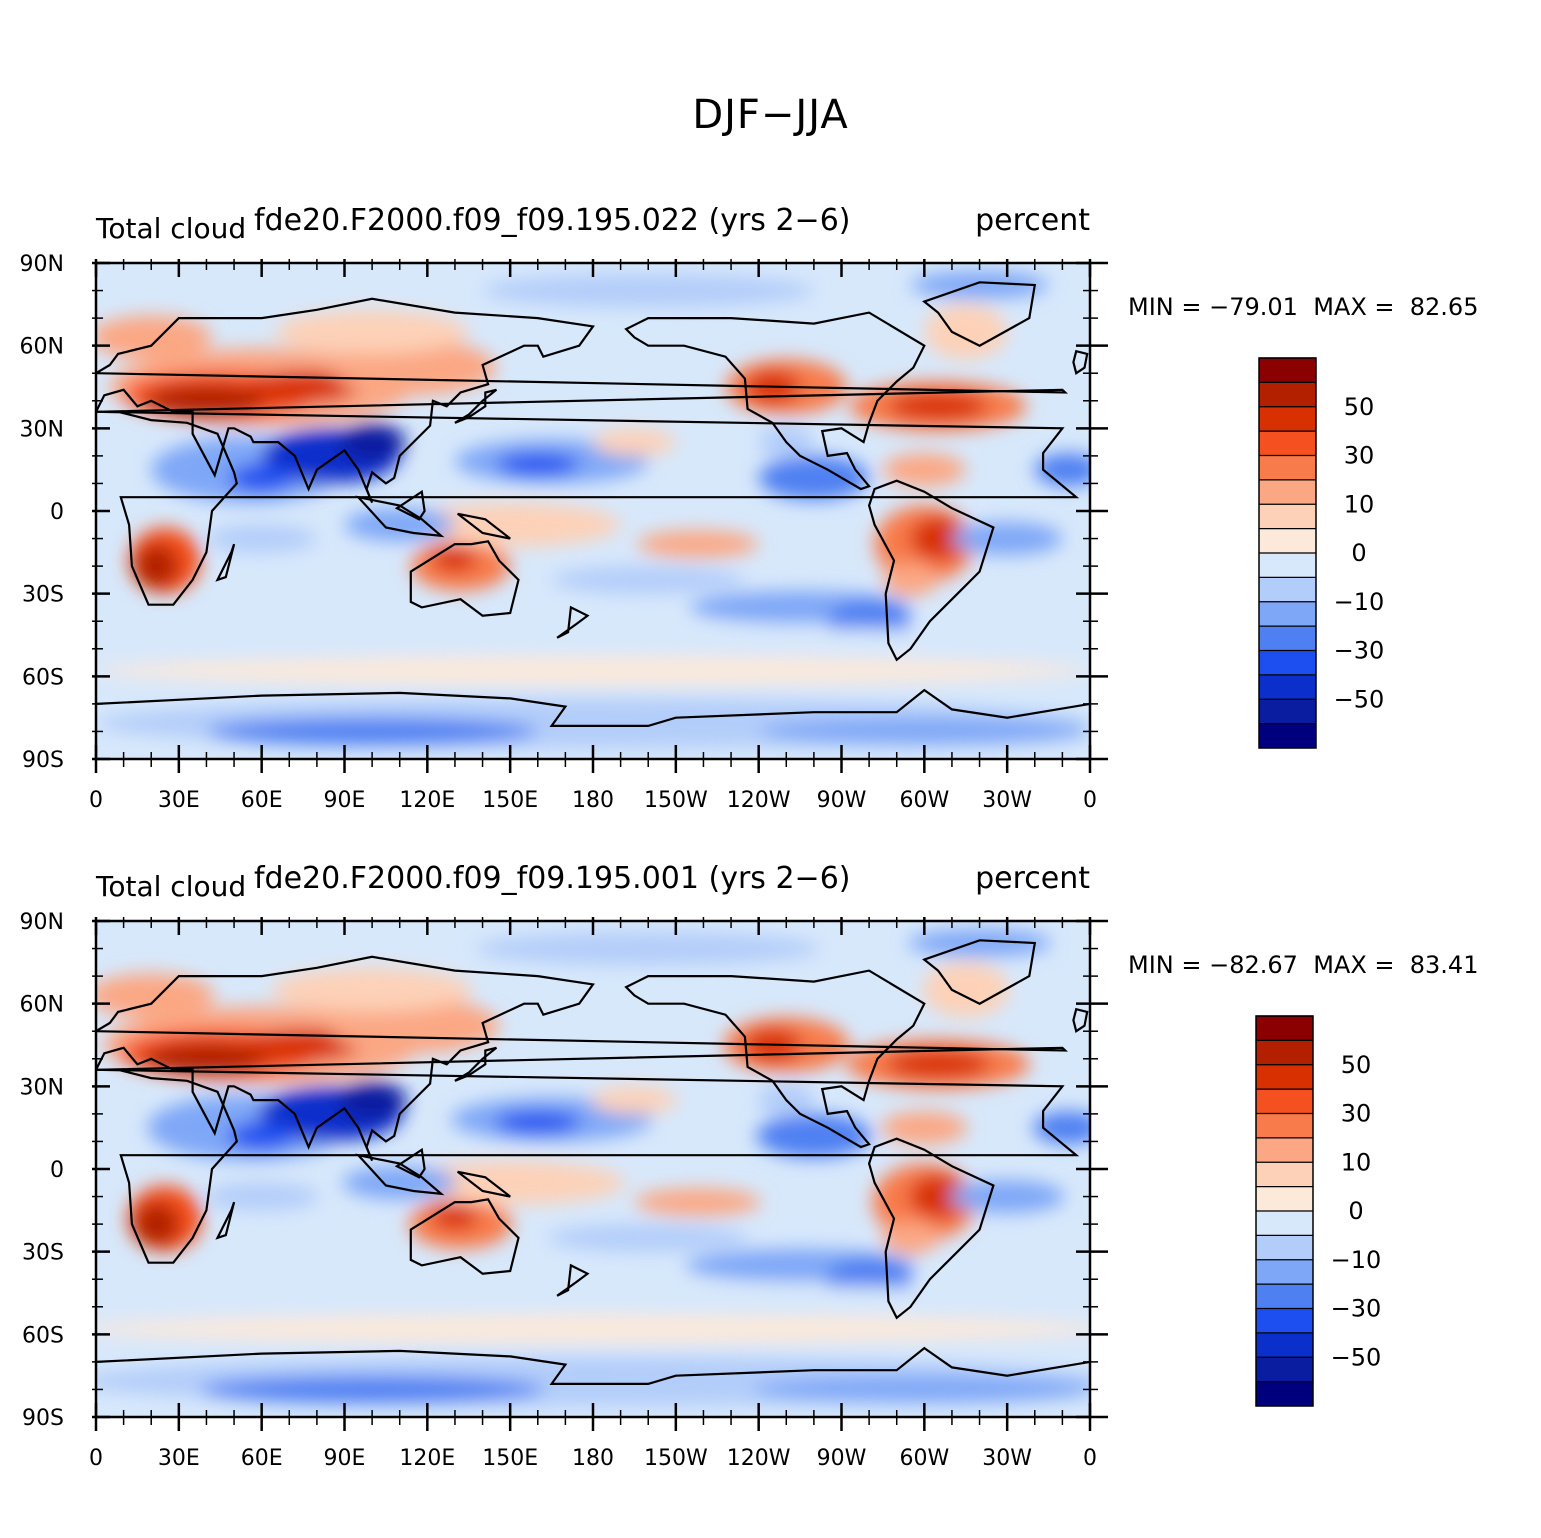  What do you see at coordinates (1213, 307) in the screenshot?
I see `min-value: MIN = −79.01` at bounding box center [1213, 307].